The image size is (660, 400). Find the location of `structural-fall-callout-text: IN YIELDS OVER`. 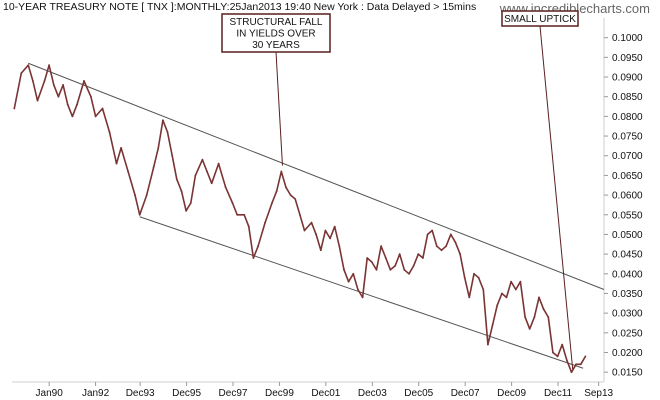

structural-fall-callout-text: IN YIELDS OVER is located at coordinates (275, 34).